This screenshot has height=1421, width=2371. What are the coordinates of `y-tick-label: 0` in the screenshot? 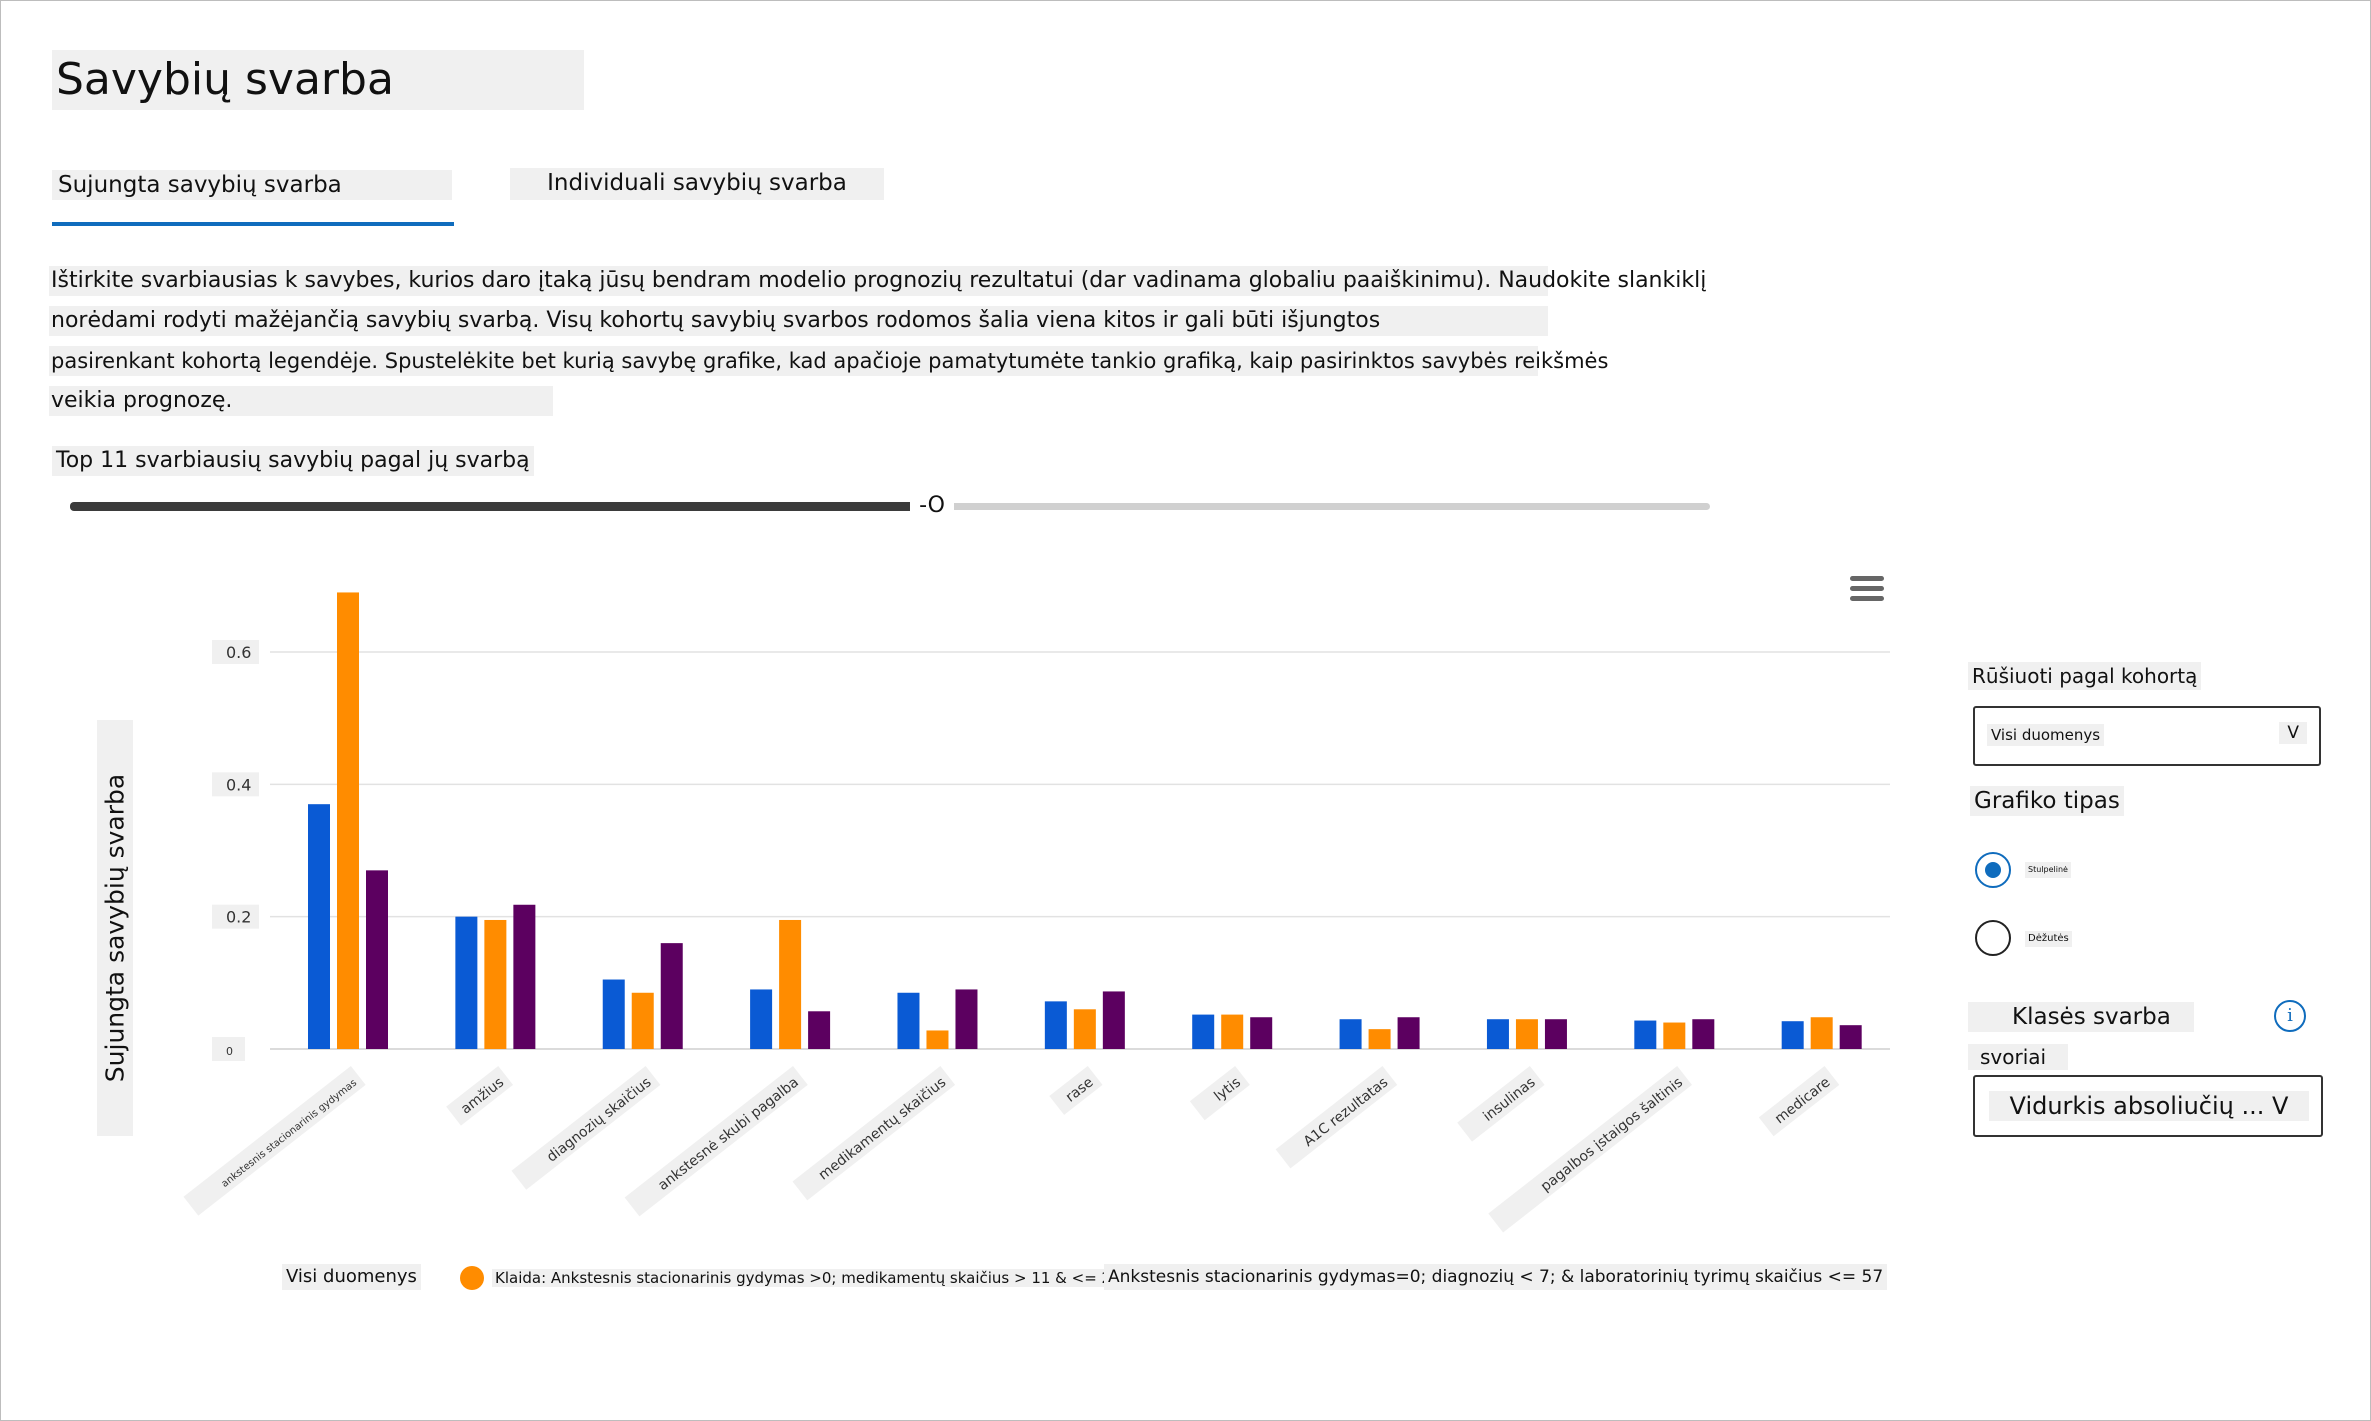 It's located at (229, 1051).